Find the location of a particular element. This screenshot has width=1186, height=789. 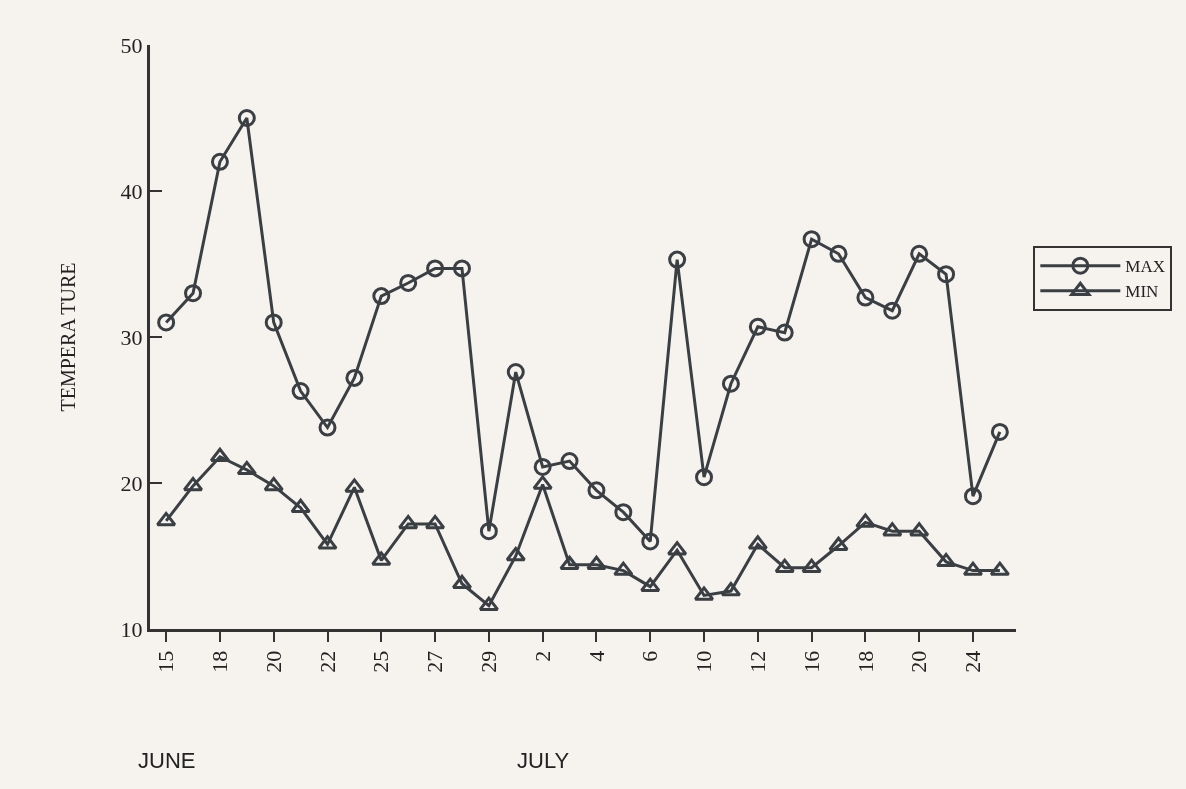

y-tick-label: 50 is located at coordinates (131, 45).